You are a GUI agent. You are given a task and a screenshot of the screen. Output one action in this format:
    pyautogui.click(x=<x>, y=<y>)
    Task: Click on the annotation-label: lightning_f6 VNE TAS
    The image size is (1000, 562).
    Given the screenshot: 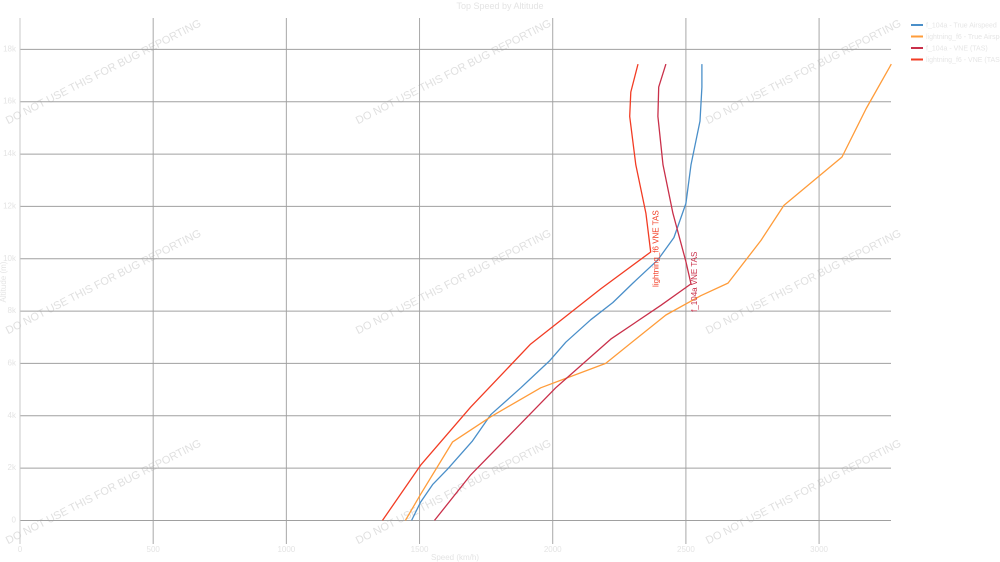 What is the action you would take?
    pyautogui.click(x=656, y=248)
    